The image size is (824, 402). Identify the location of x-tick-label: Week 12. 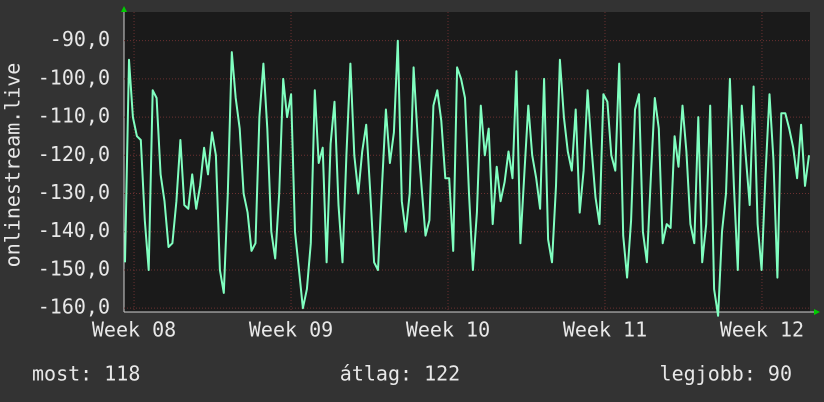
(762, 330).